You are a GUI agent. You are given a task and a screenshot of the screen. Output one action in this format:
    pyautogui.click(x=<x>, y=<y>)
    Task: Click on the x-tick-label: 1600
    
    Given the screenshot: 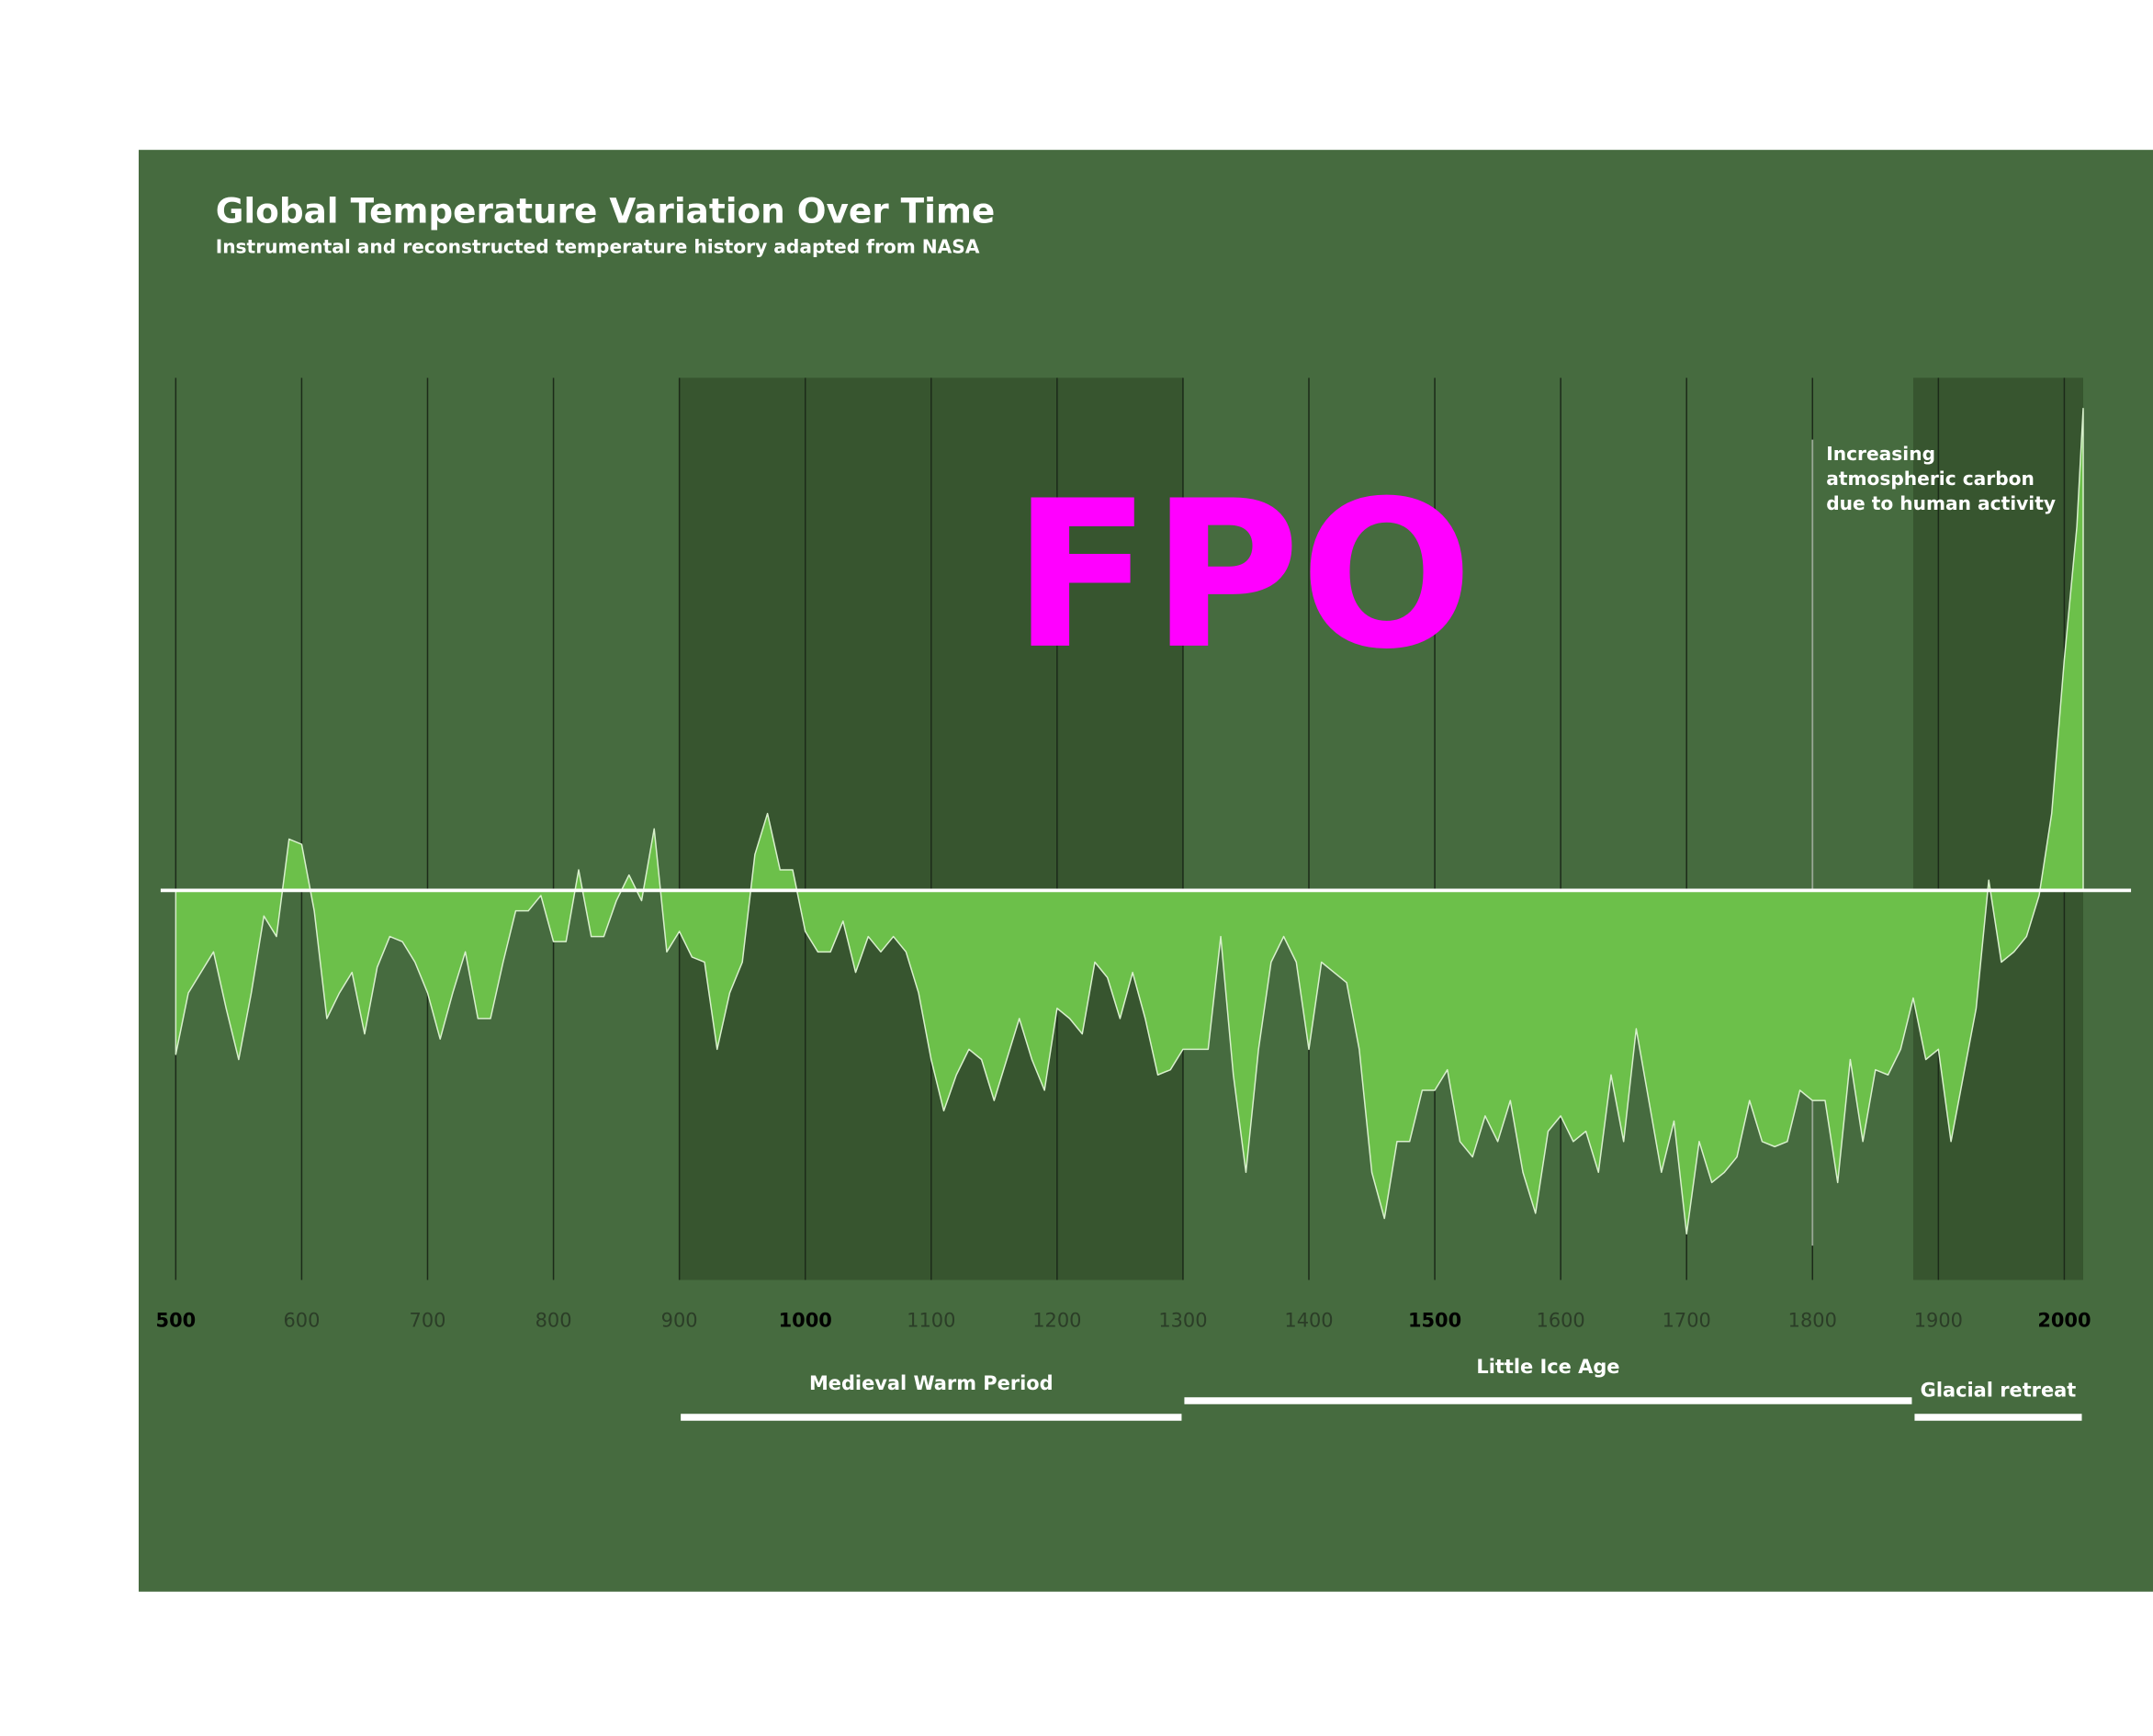 What is the action you would take?
    pyautogui.click(x=1561, y=1320)
    